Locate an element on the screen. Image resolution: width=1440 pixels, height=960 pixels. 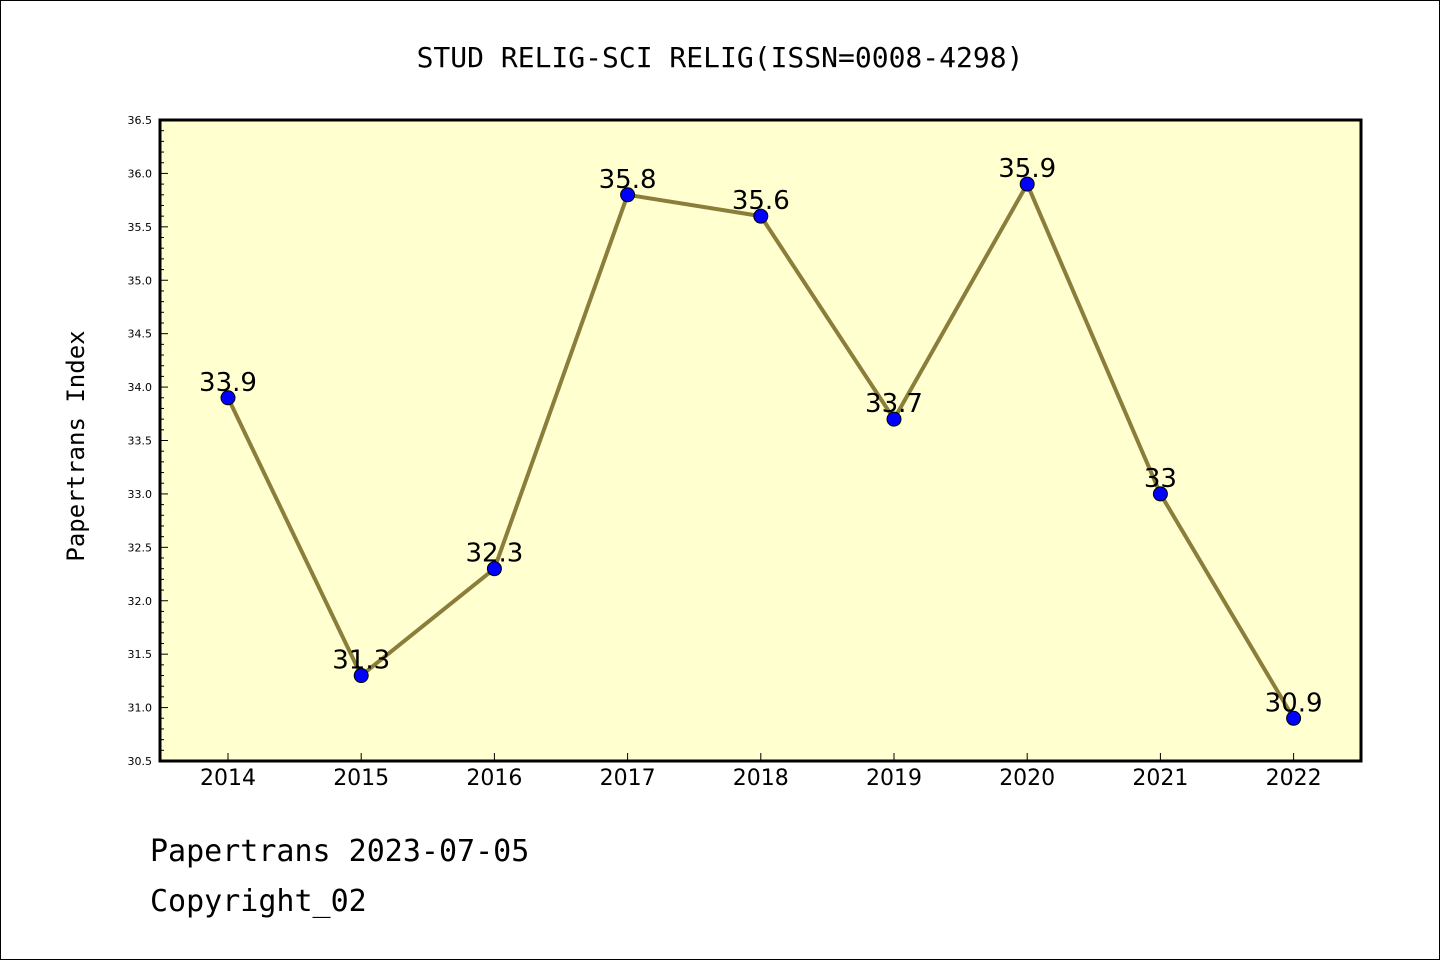
y-tick-label: 30.5 is located at coordinates (140, 761).